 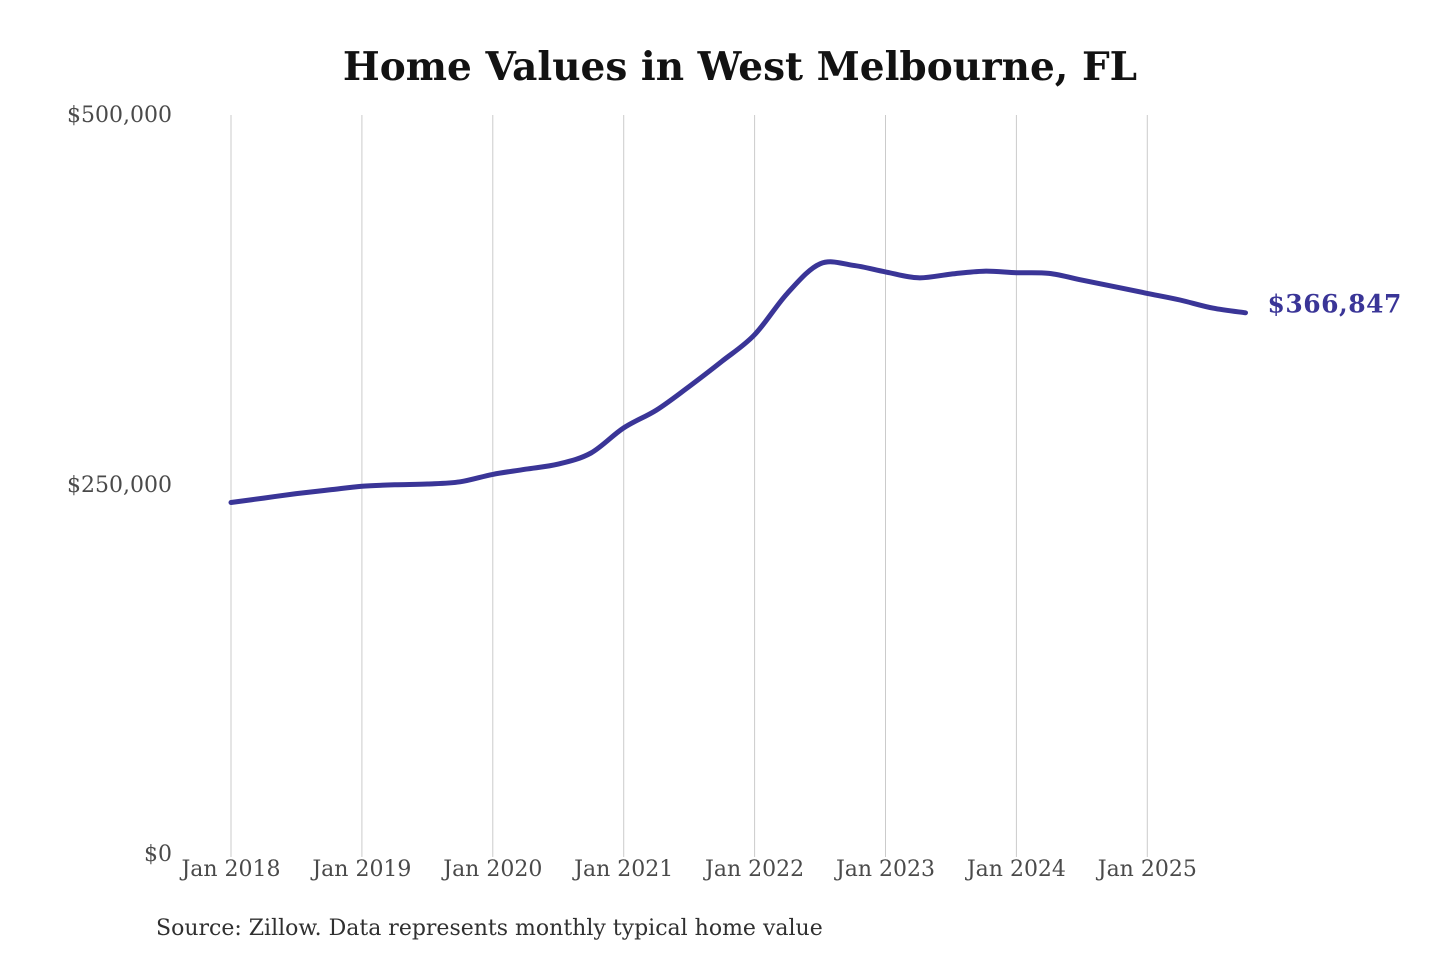 What do you see at coordinates (755, 869) in the screenshot?
I see `x-tick-label-jan-2022: Jan 2022` at bounding box center [755, 869].